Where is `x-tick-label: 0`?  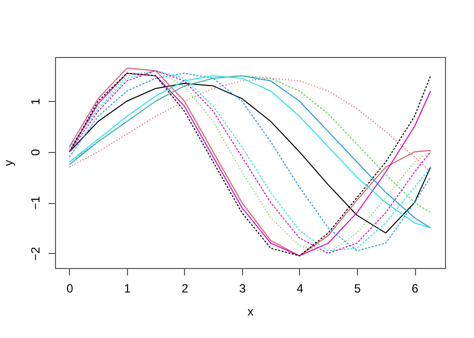 x-tick-label: 0 is located at coordinates (70, 289).